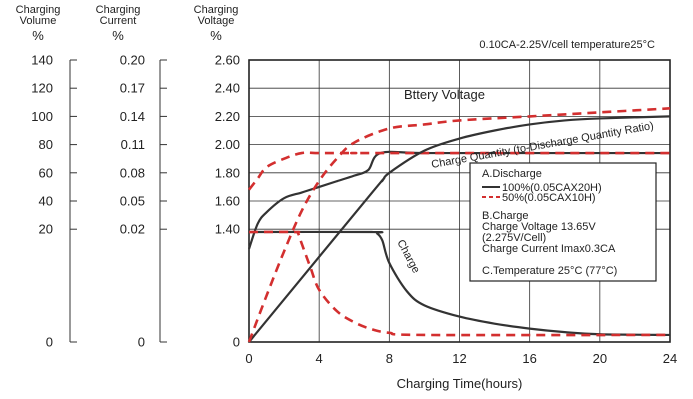  I want to click on legend-entry-50: 50%(0.05CAX10H), so click(549, 198).